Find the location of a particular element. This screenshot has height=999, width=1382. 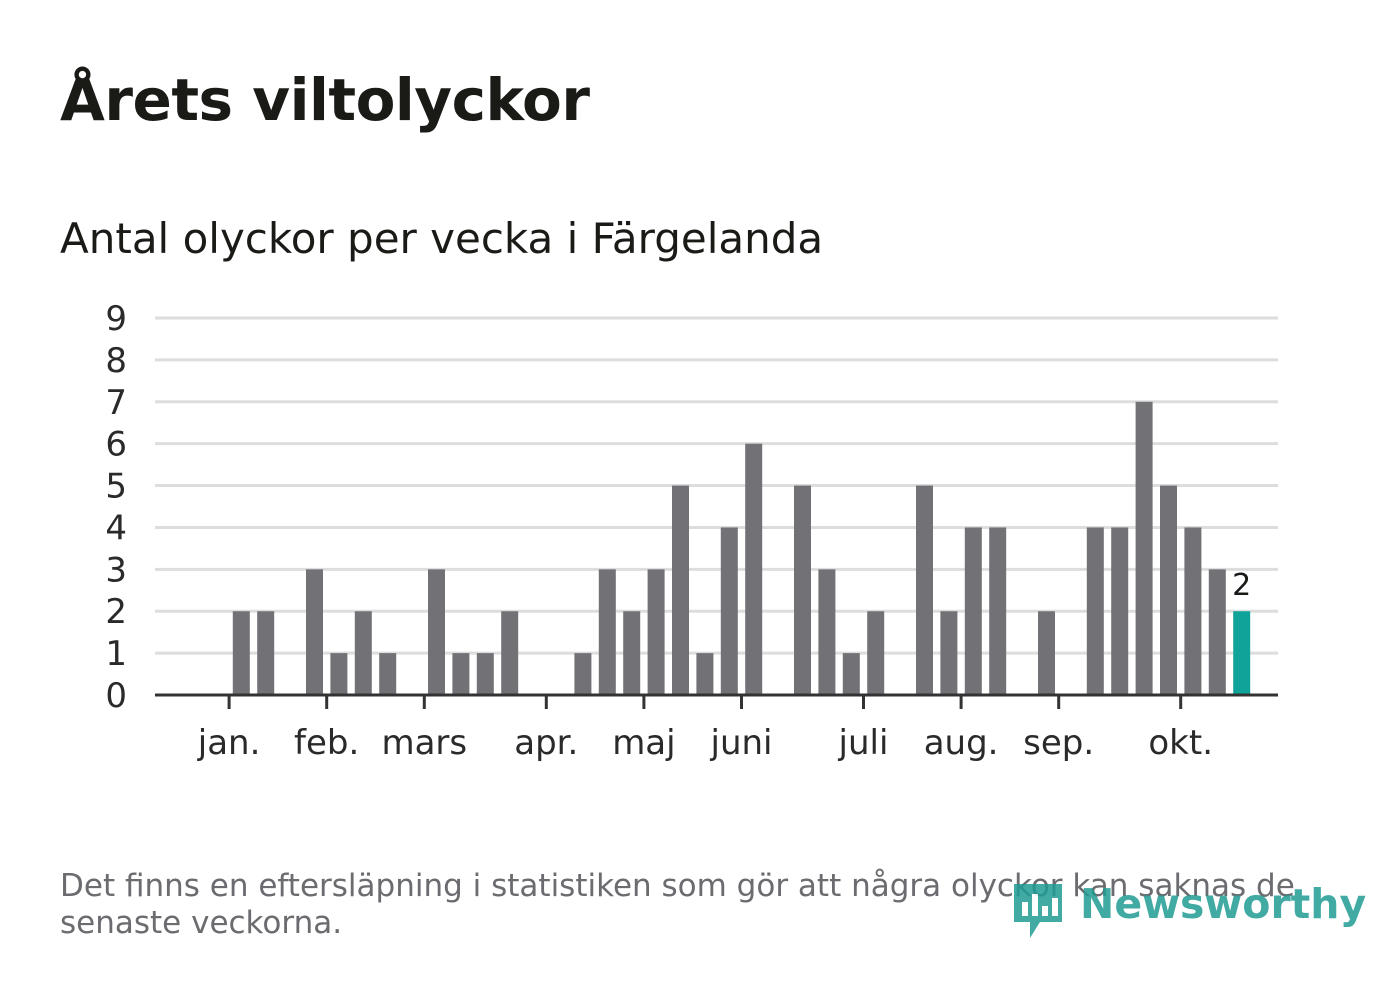

y-tick-label-7: 7 is located at coordinates (116, 403).